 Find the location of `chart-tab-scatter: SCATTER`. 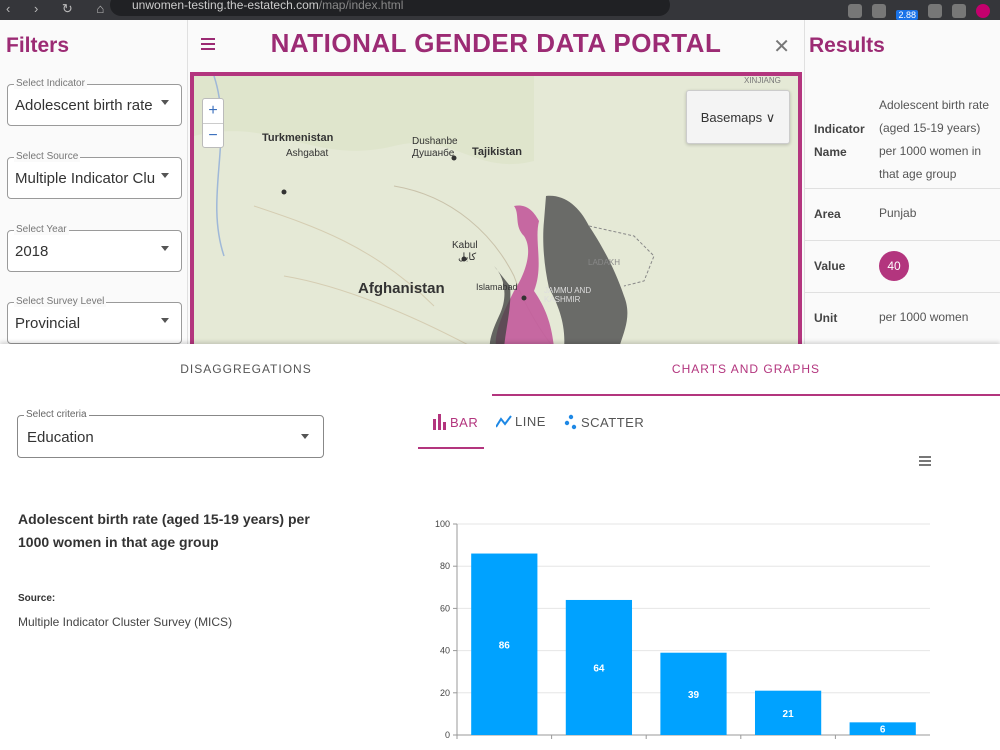

chart-tab-scatter: SCATTER is located at coordinates (604, 422).